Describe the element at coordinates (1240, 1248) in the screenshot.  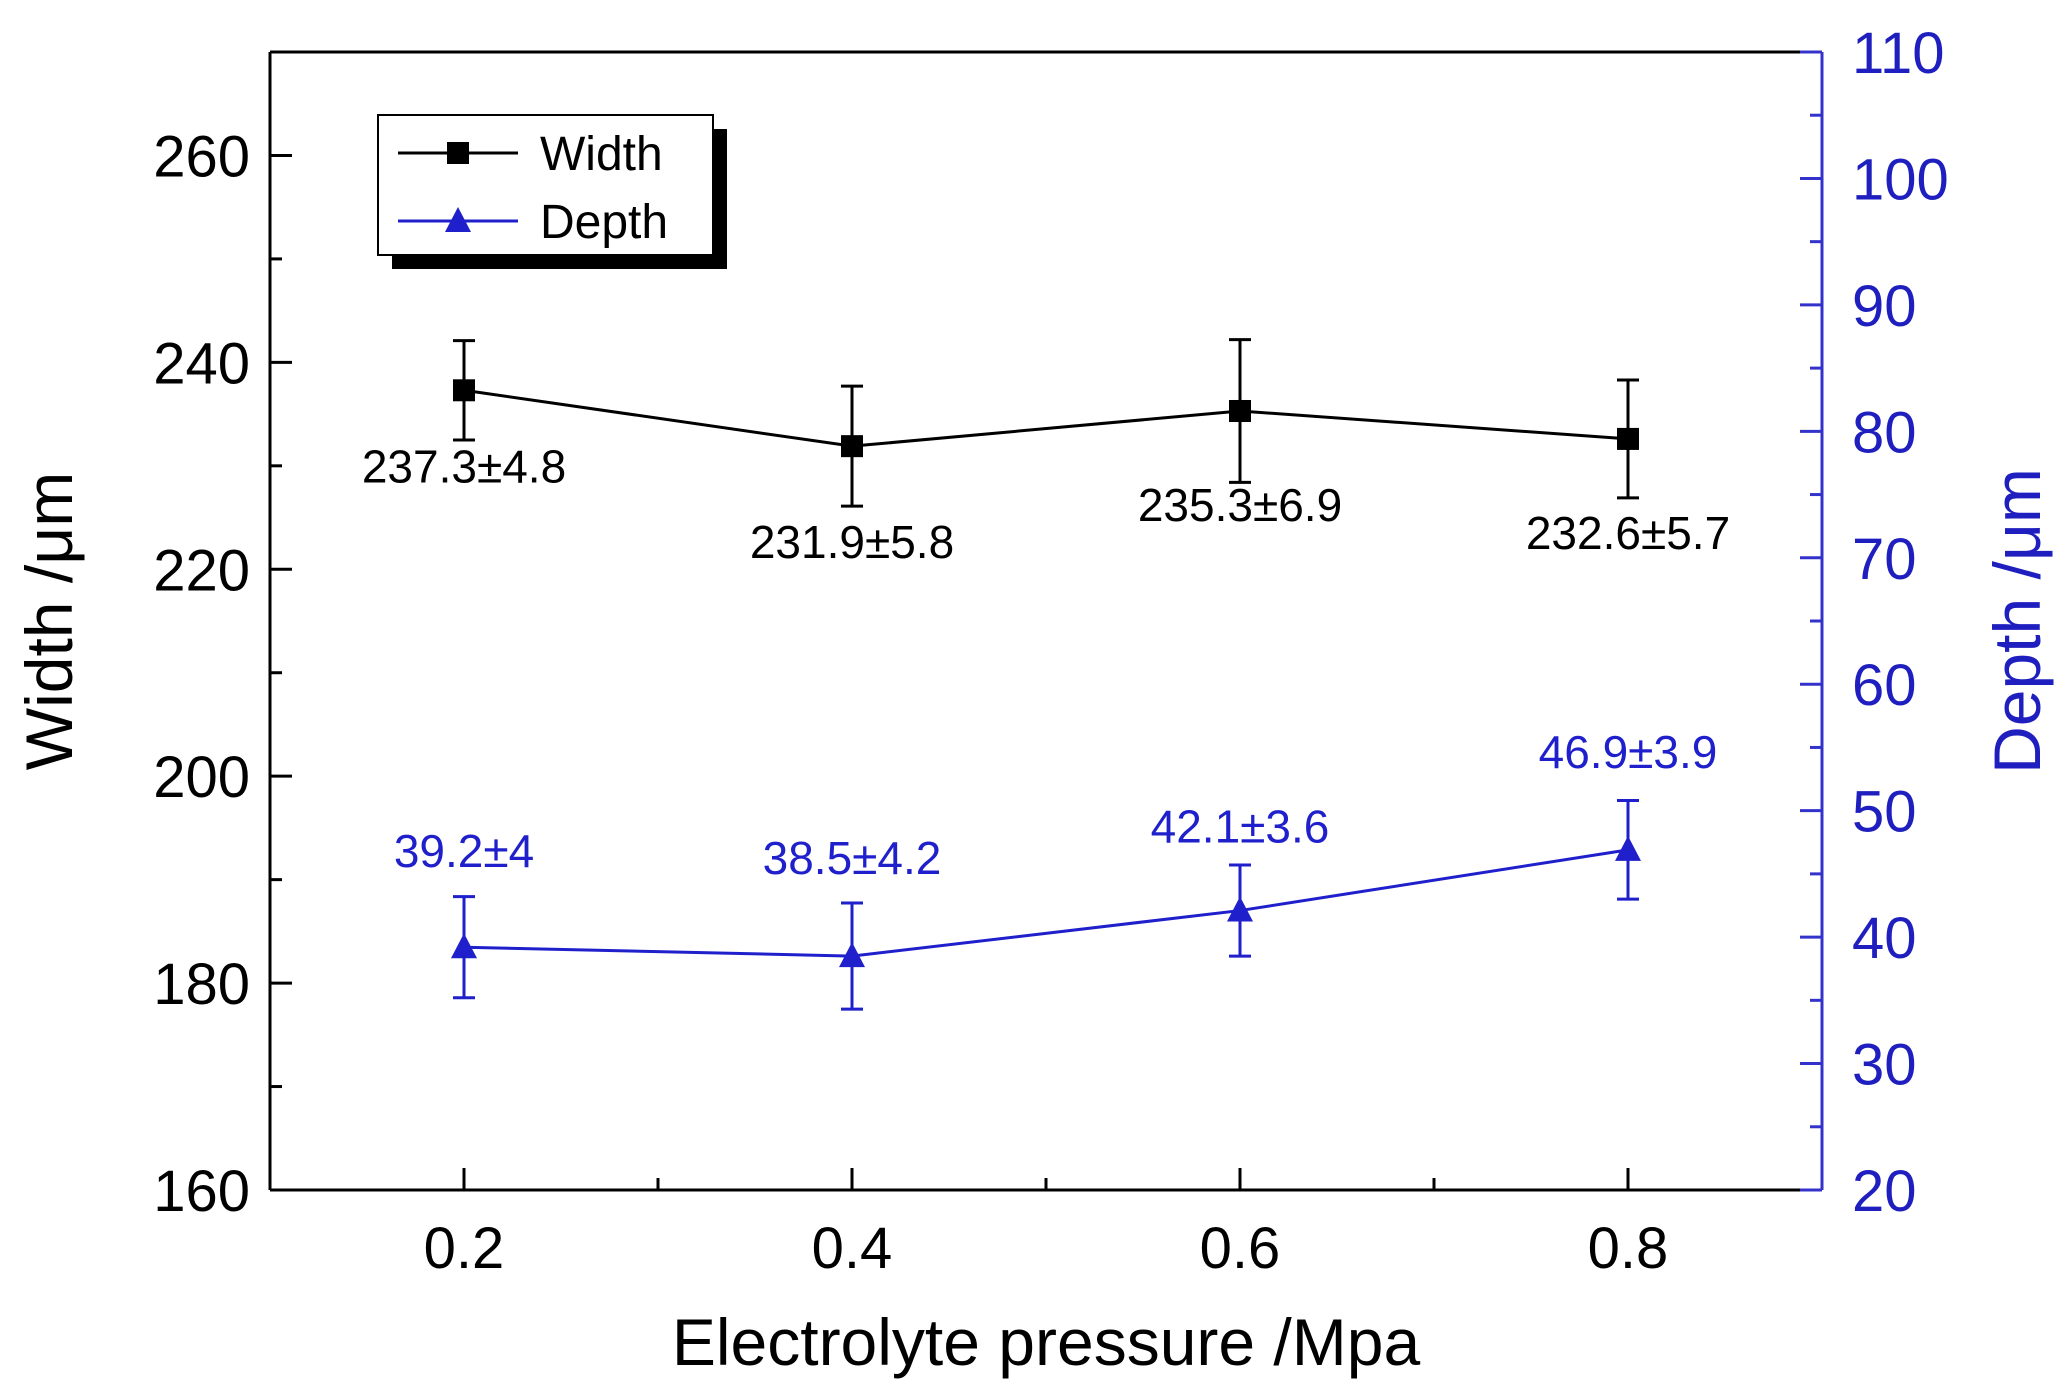
I see `x-tick-label: 0.6` at that location.